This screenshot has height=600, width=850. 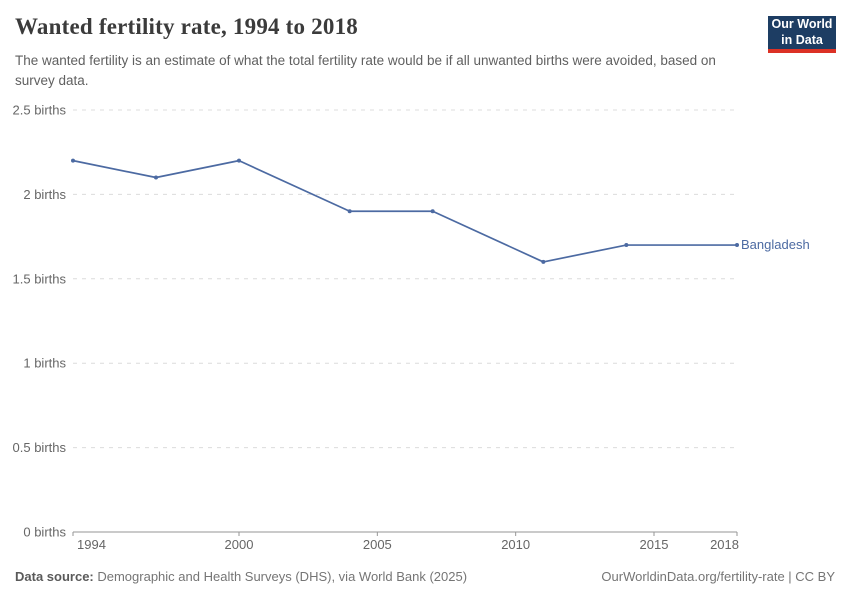 I want to click on data-point-bangladesh-2018, so click(x=737, y=245).